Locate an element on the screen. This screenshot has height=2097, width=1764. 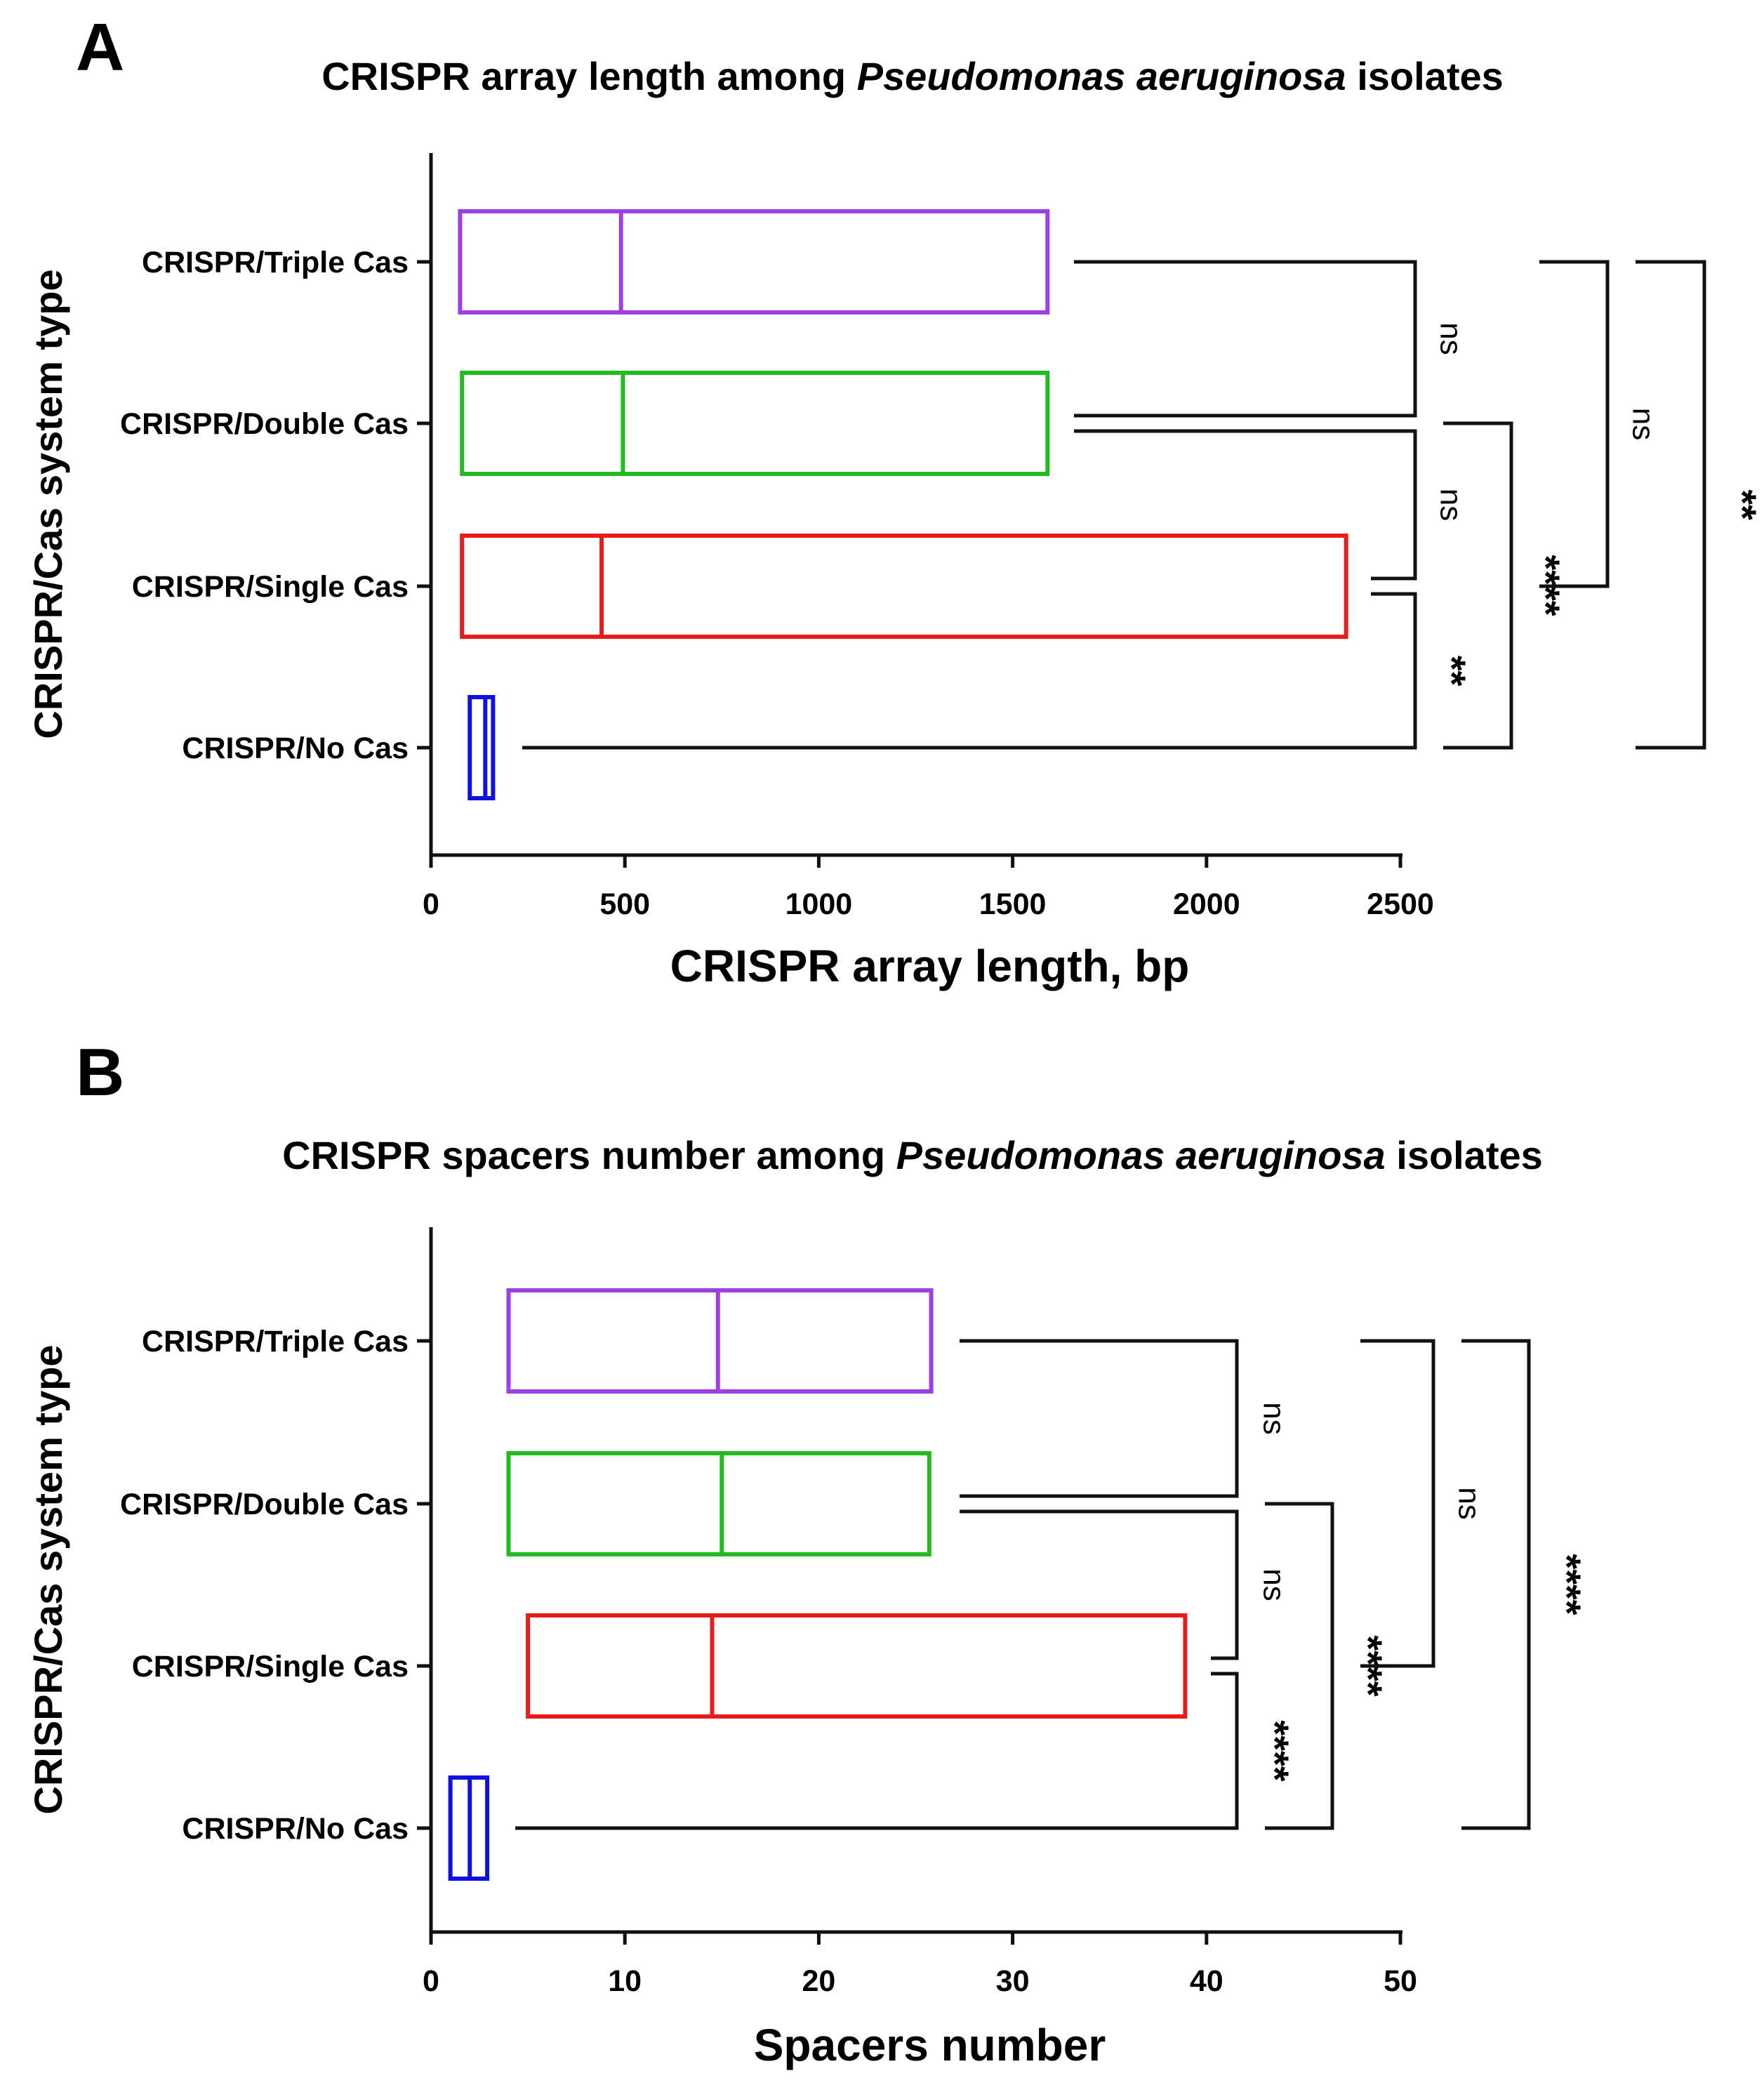
x-tick-label: 30 is located at coordinates (1013, 1981).